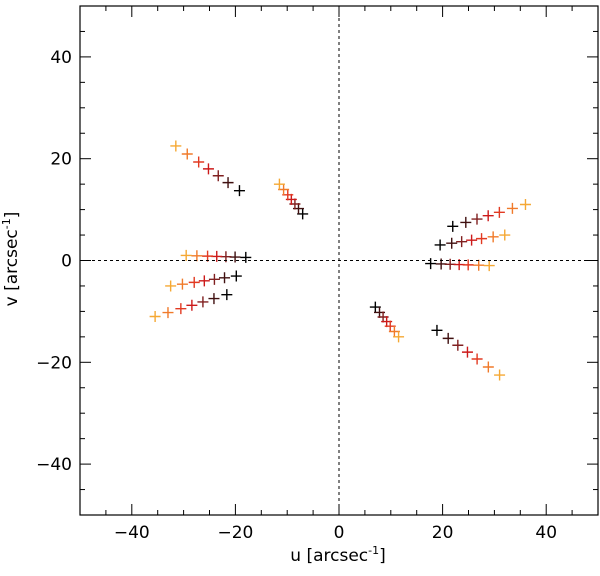 This screenshot has width=600, height=576. I want to click on x-tick-label: 20, so click(443, 533).